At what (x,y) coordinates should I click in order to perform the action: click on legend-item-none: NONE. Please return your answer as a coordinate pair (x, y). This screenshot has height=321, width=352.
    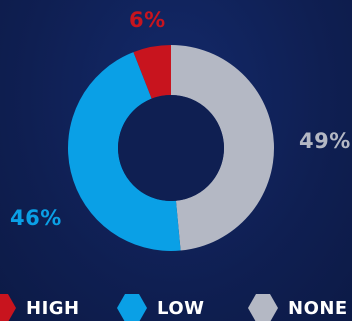
    Looking at the image, I should click on (298, 307).